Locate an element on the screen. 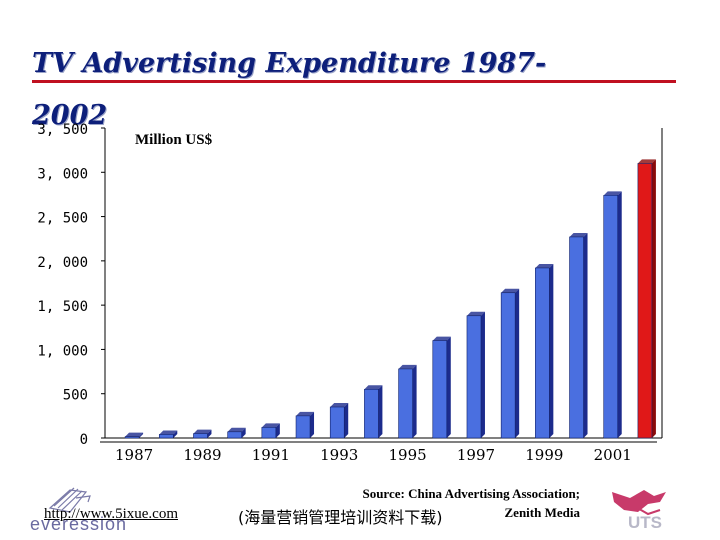  source-line-2: Zenith Media is located at coordinates (542, 512).